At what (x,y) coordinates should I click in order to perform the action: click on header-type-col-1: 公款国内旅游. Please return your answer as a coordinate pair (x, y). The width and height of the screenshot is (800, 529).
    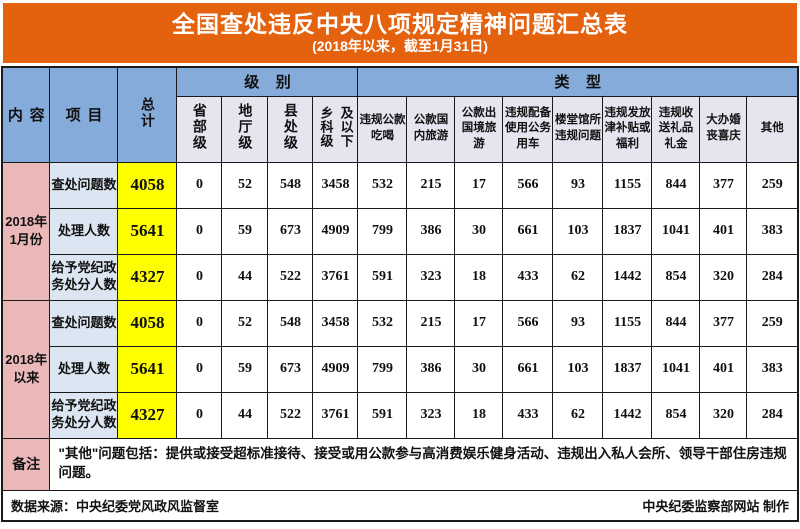
    Looking at the image, I should click on (431, 129).